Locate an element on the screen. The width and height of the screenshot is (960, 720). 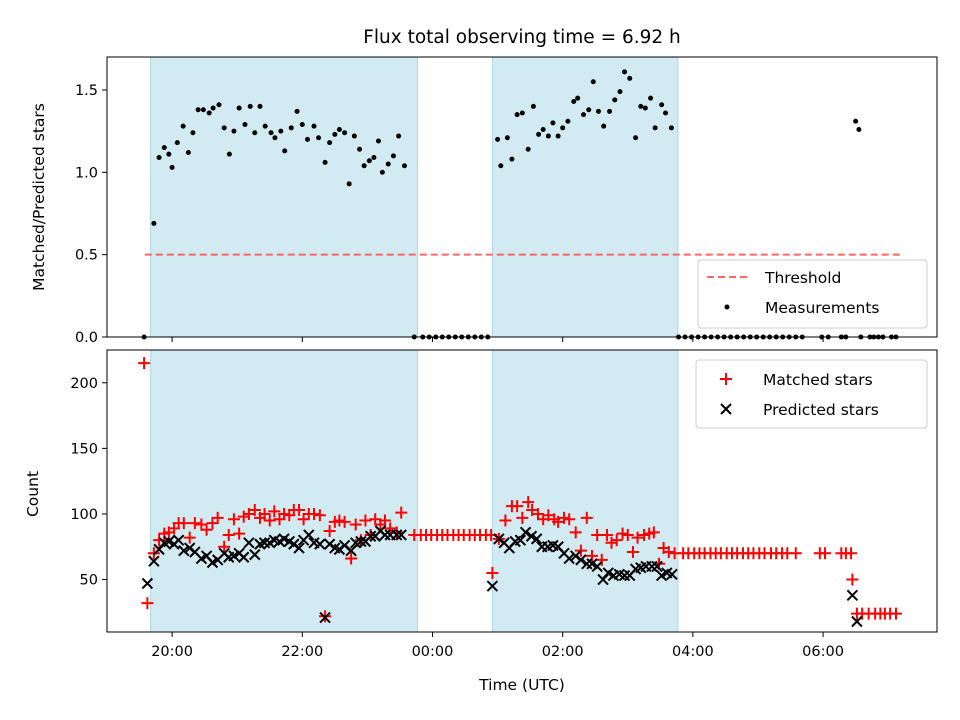
x-tick-label: 06:00 is located at coordinates (823, 652).